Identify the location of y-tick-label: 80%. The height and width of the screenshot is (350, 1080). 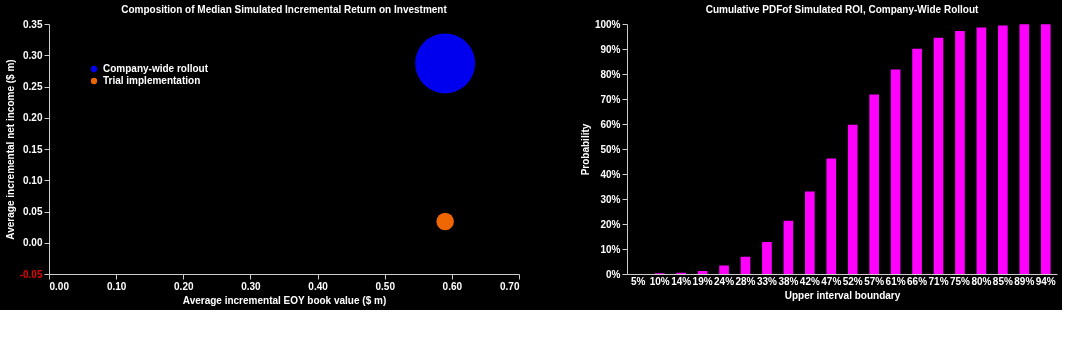
(610, 74).